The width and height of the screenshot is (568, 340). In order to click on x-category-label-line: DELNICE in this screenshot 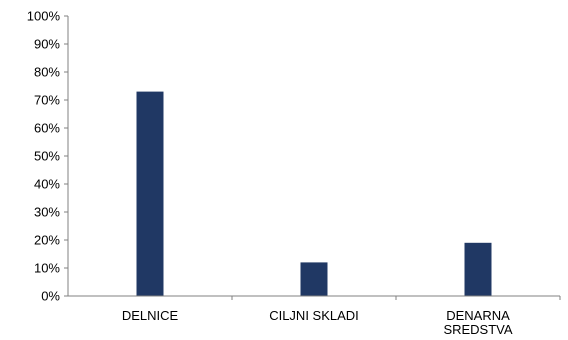, I will do `click(150, 315)`.